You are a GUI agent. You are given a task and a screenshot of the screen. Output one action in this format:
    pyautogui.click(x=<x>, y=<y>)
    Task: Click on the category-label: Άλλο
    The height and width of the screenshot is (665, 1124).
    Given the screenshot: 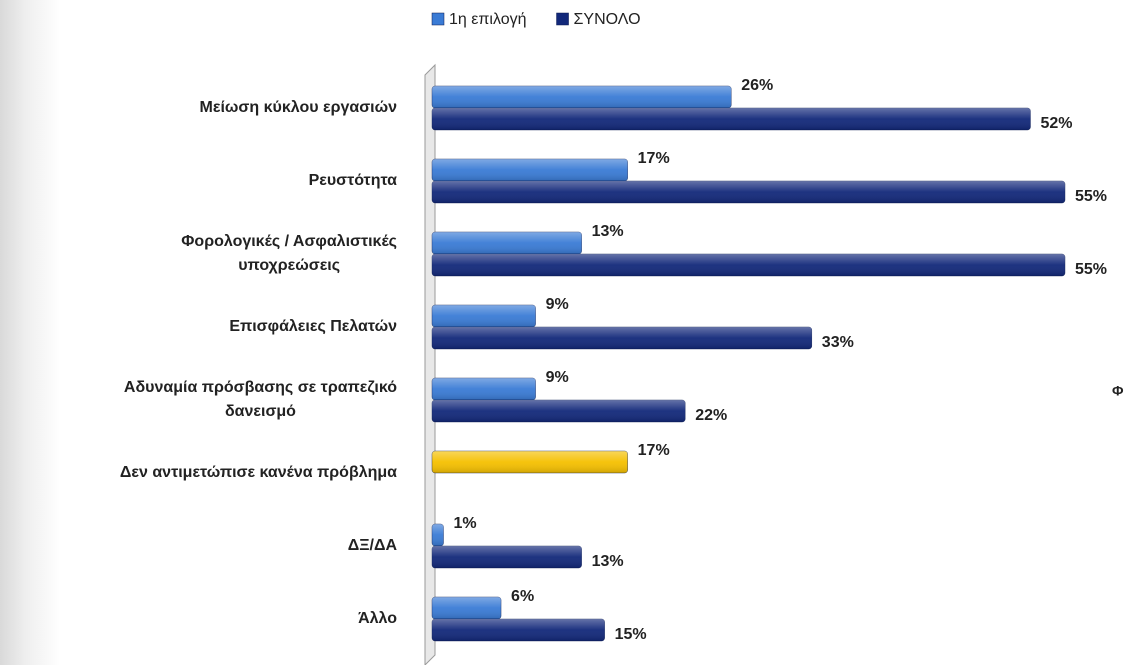 What is the action you would take?
    pyautogui.click(x=198, y=619)
    